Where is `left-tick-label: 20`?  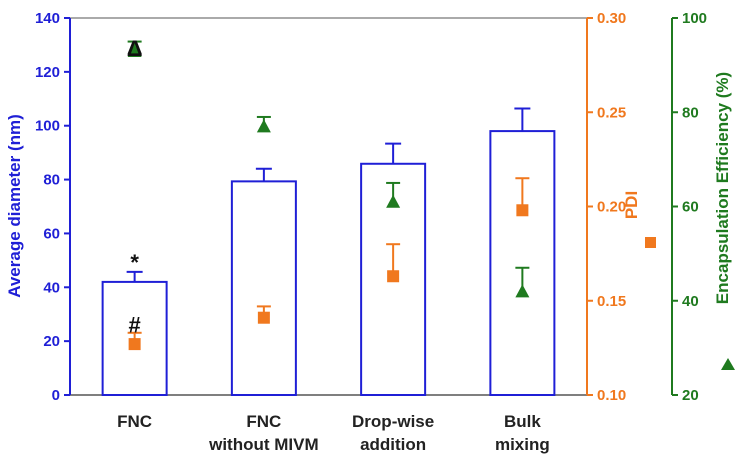
left-tick-label: 20 is located at coordinates (51, 341).